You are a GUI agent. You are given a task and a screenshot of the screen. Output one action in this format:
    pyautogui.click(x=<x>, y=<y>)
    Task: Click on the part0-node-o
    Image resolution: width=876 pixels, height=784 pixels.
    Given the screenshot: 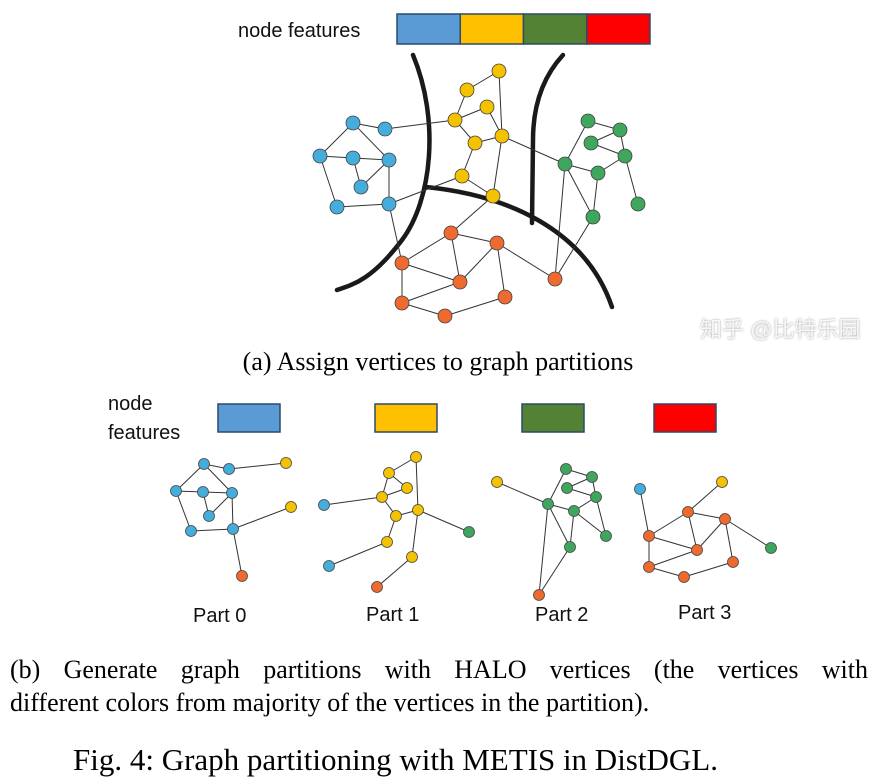 What is the action you would take?
    pyautogui.click(x=242, y=576)
    